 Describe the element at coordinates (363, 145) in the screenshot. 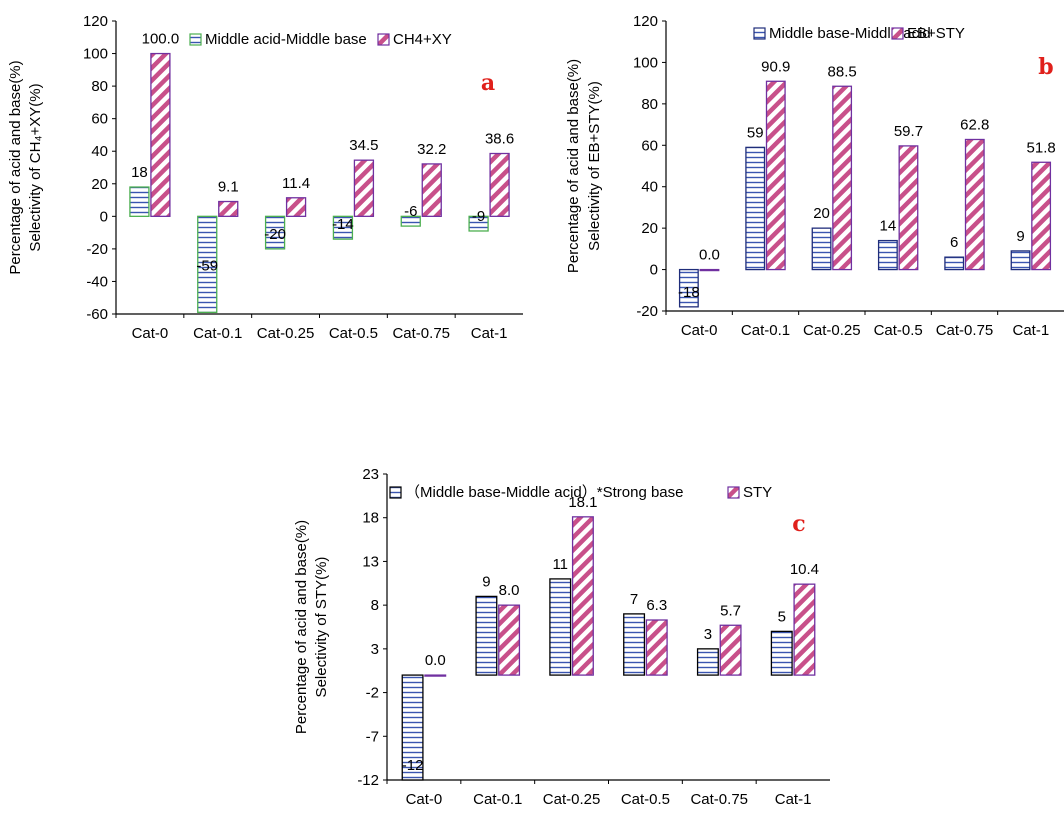

I see `data-label: 34.5` at that location.